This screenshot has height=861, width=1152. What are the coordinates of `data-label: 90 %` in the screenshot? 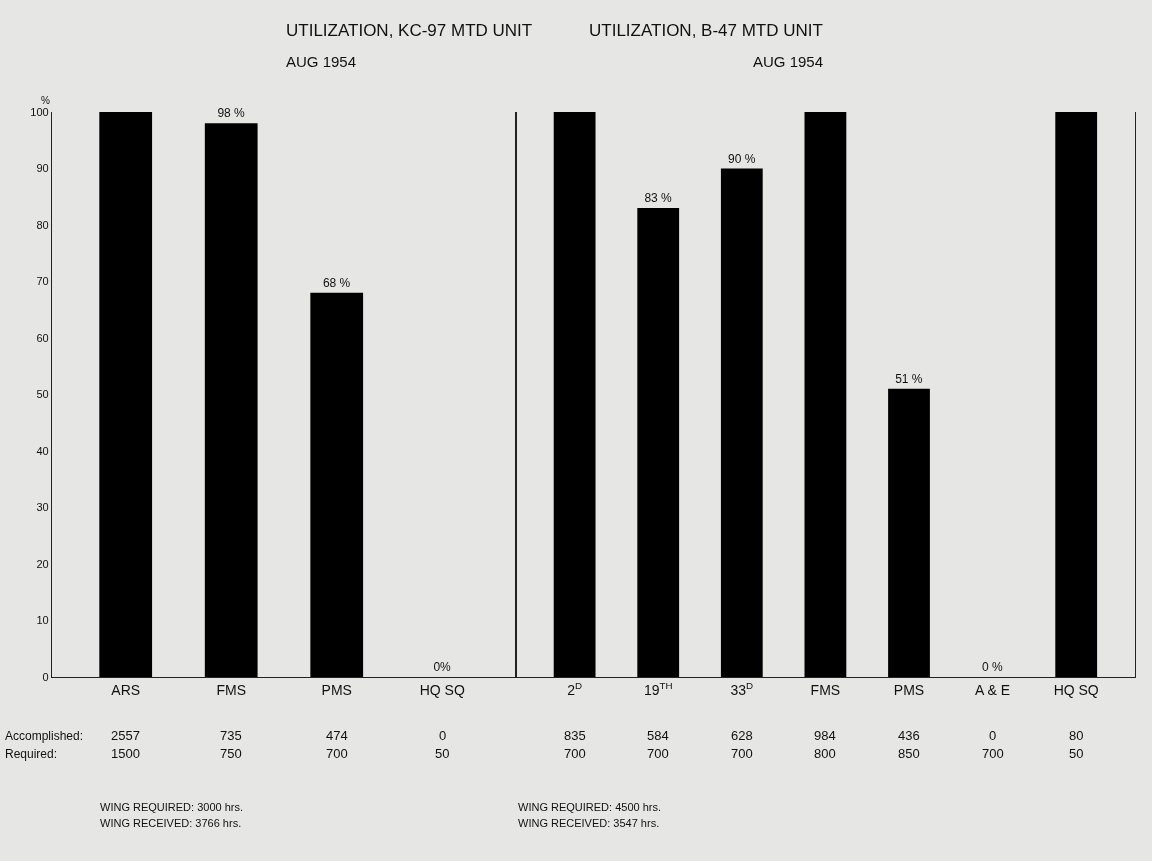 It's located at (741, 158).